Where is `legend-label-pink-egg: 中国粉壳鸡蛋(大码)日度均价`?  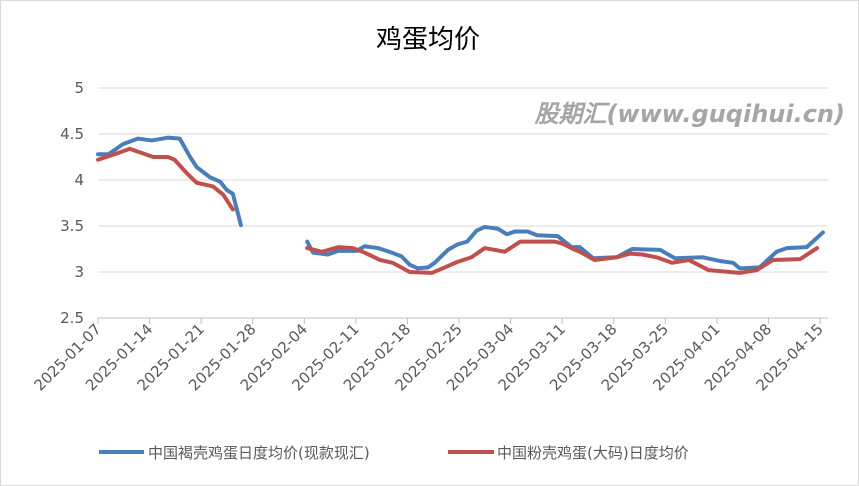 legend-label-pink-egg: 中国粉壳鸡蛋(大码)日度均价 is located at coordinates (593, 453).